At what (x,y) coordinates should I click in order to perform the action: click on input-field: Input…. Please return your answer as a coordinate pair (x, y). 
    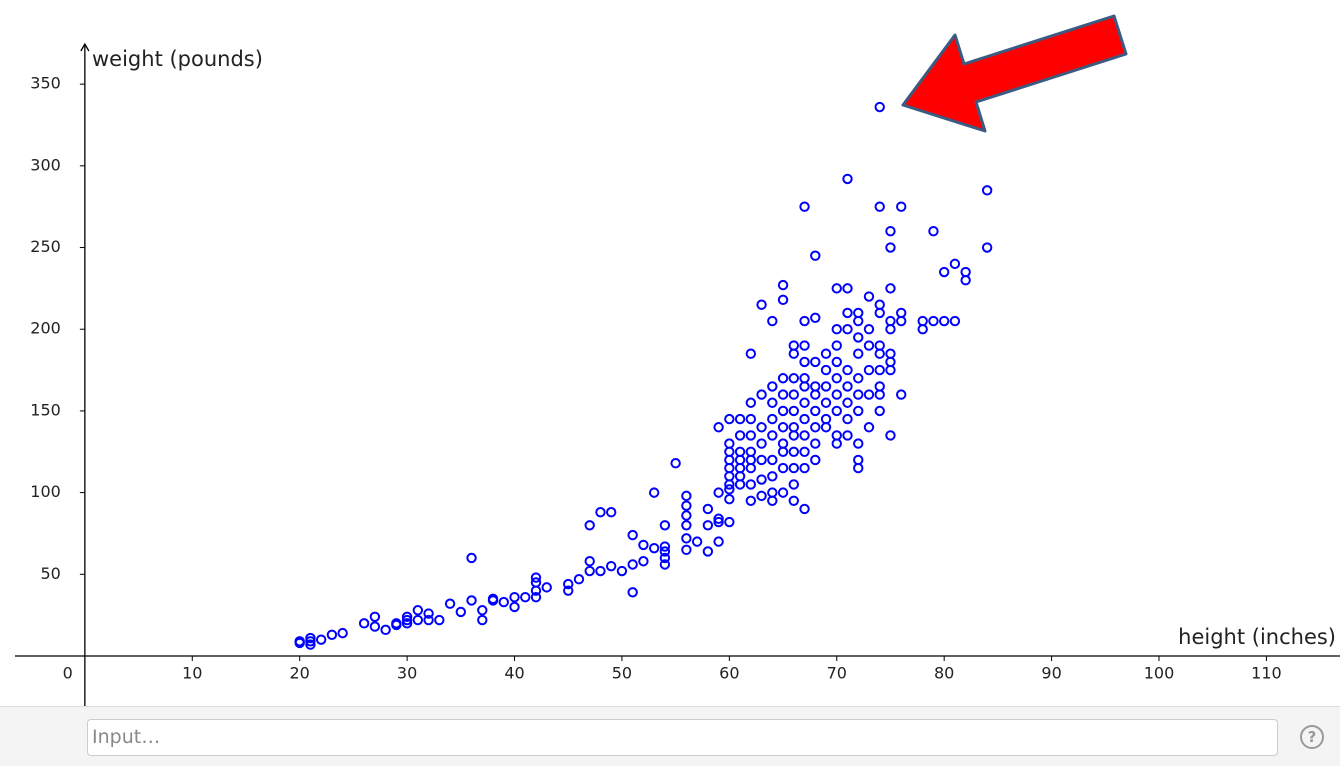
    Looking at the image, I should click on (682, 737).